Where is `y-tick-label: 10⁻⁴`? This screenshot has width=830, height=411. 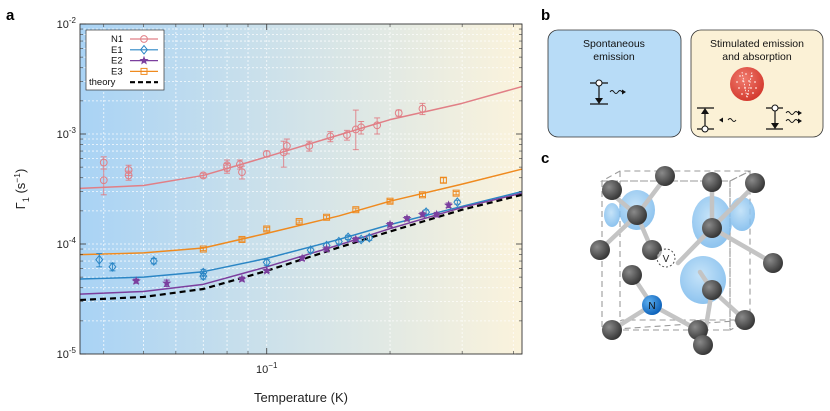
y-tick-label: 10⁻⁴ is located at coordinates (67, 243).